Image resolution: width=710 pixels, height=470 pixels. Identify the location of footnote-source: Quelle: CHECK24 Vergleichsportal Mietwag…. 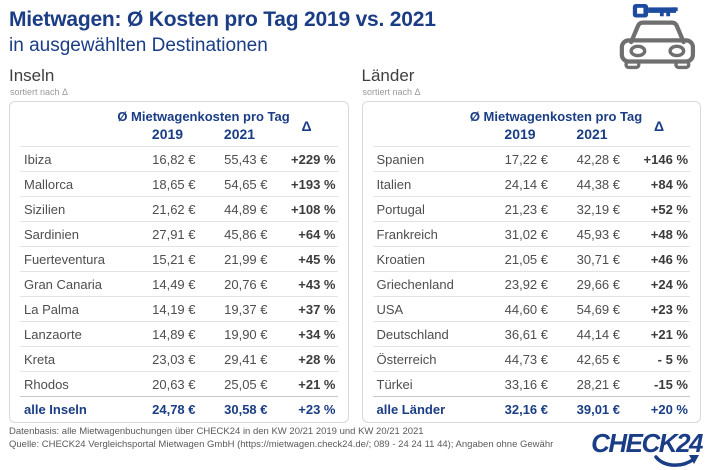
(281, 444).